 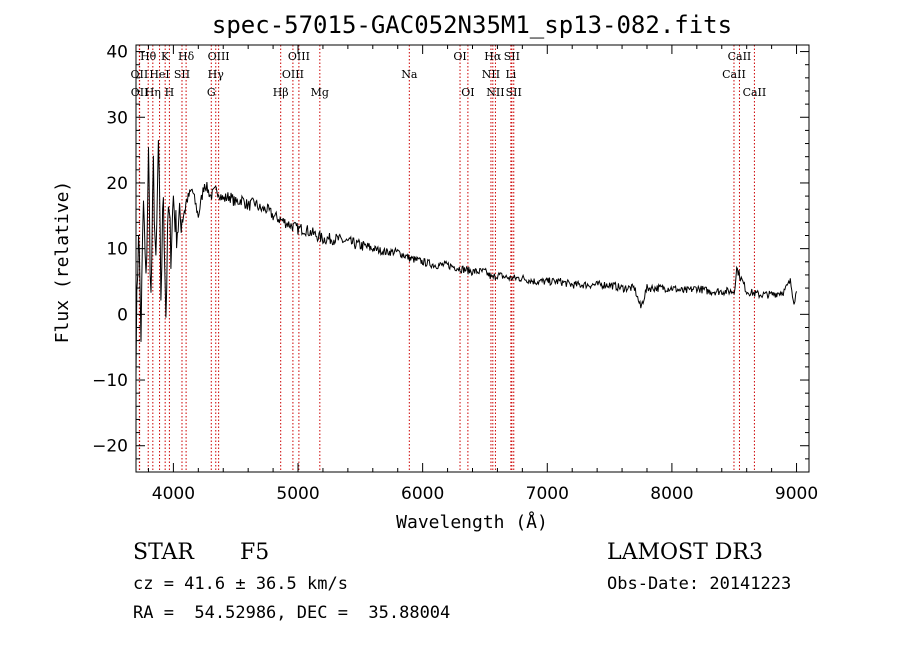 I want to click on x-tick-label: 6000, so click(x=422, y=494).